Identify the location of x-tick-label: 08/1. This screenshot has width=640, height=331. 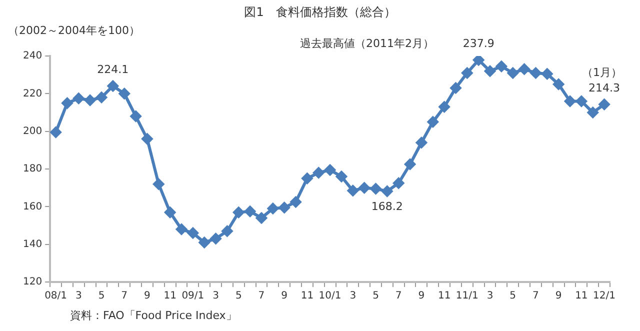
(56, 296).